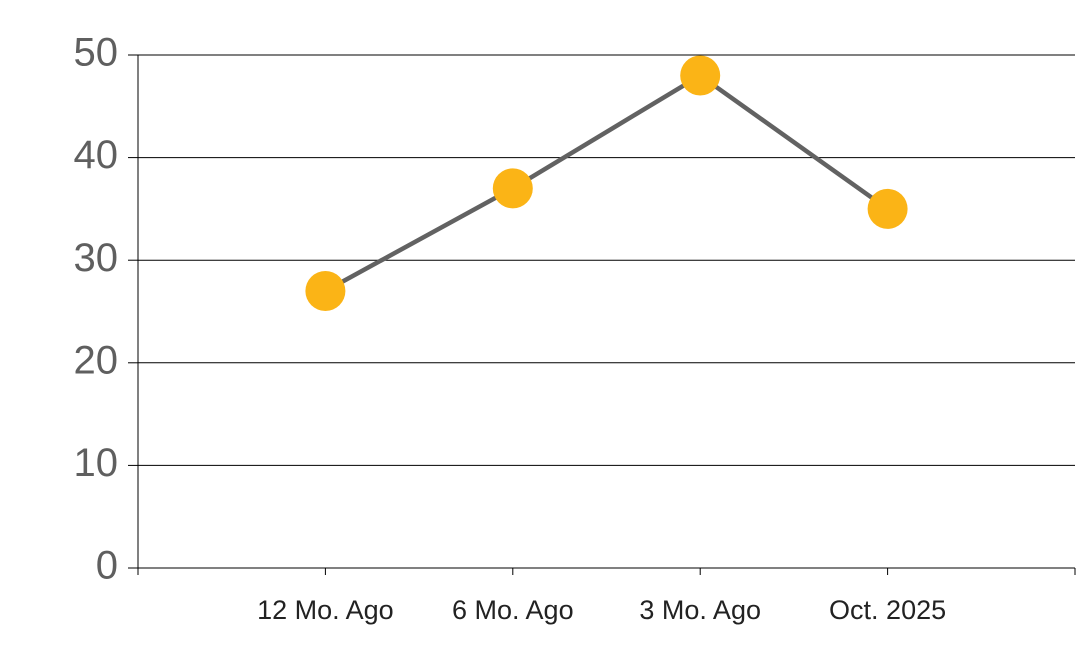 This screenshot has height=663, width=1078. Describe the element at coordinates (700, 610) in the screenshot. I see `x-tick-label: 3 Mo. Ago` at that location.